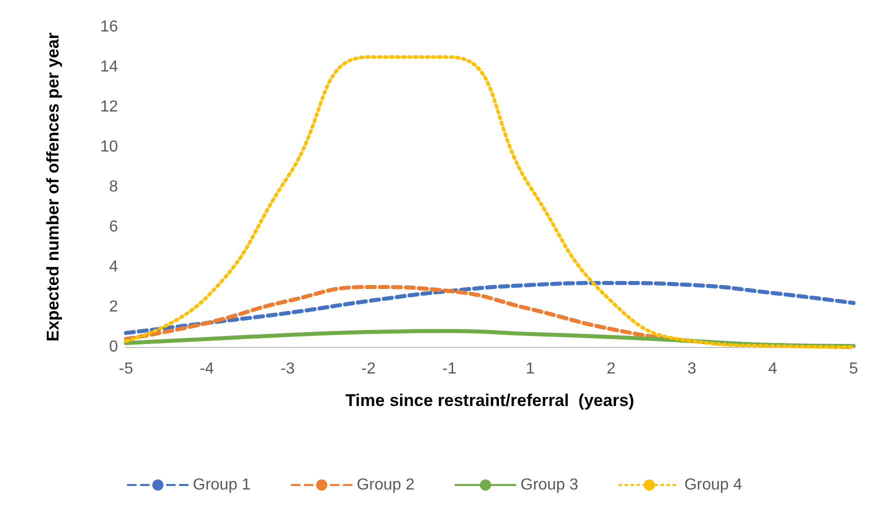  I want to click on line-series, so click(490, 308).